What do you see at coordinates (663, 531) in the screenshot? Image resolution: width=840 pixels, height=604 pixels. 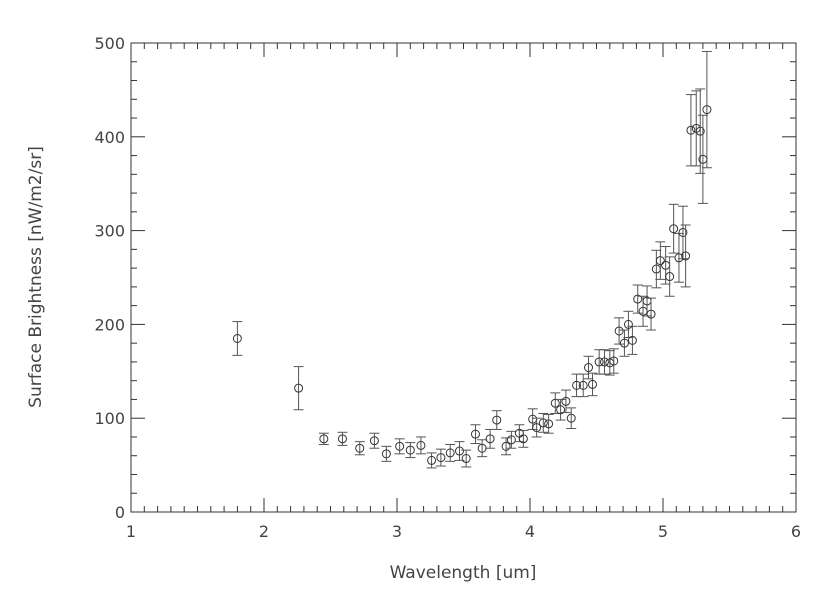 I see `x-tick-label: 5` at bounding box center [663, 531].